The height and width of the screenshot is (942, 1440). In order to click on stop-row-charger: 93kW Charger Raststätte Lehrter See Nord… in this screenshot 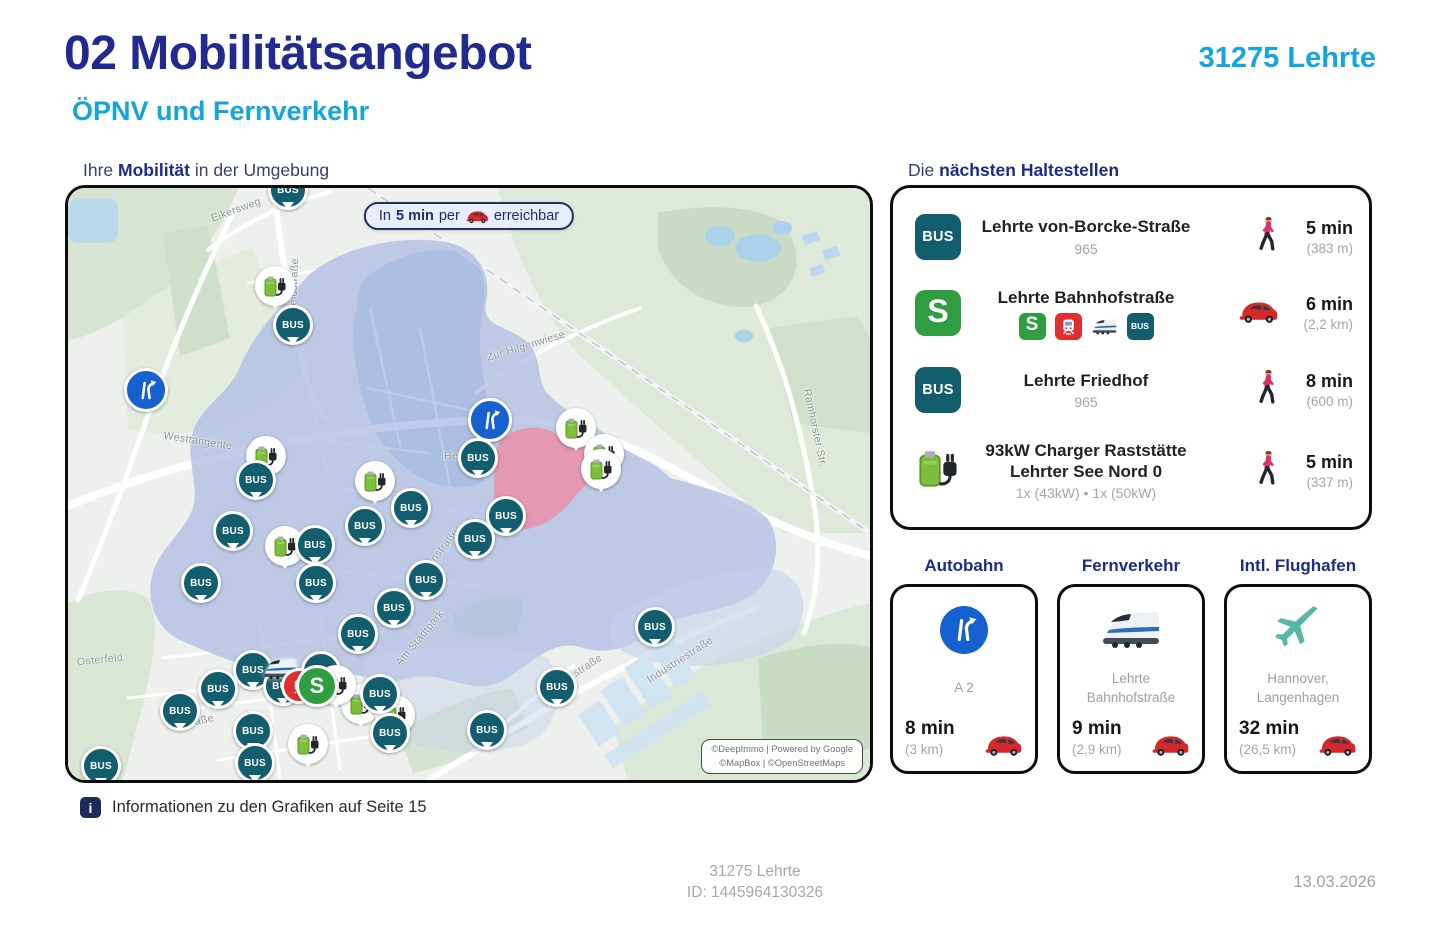, I will do `click(1131, 471)`.